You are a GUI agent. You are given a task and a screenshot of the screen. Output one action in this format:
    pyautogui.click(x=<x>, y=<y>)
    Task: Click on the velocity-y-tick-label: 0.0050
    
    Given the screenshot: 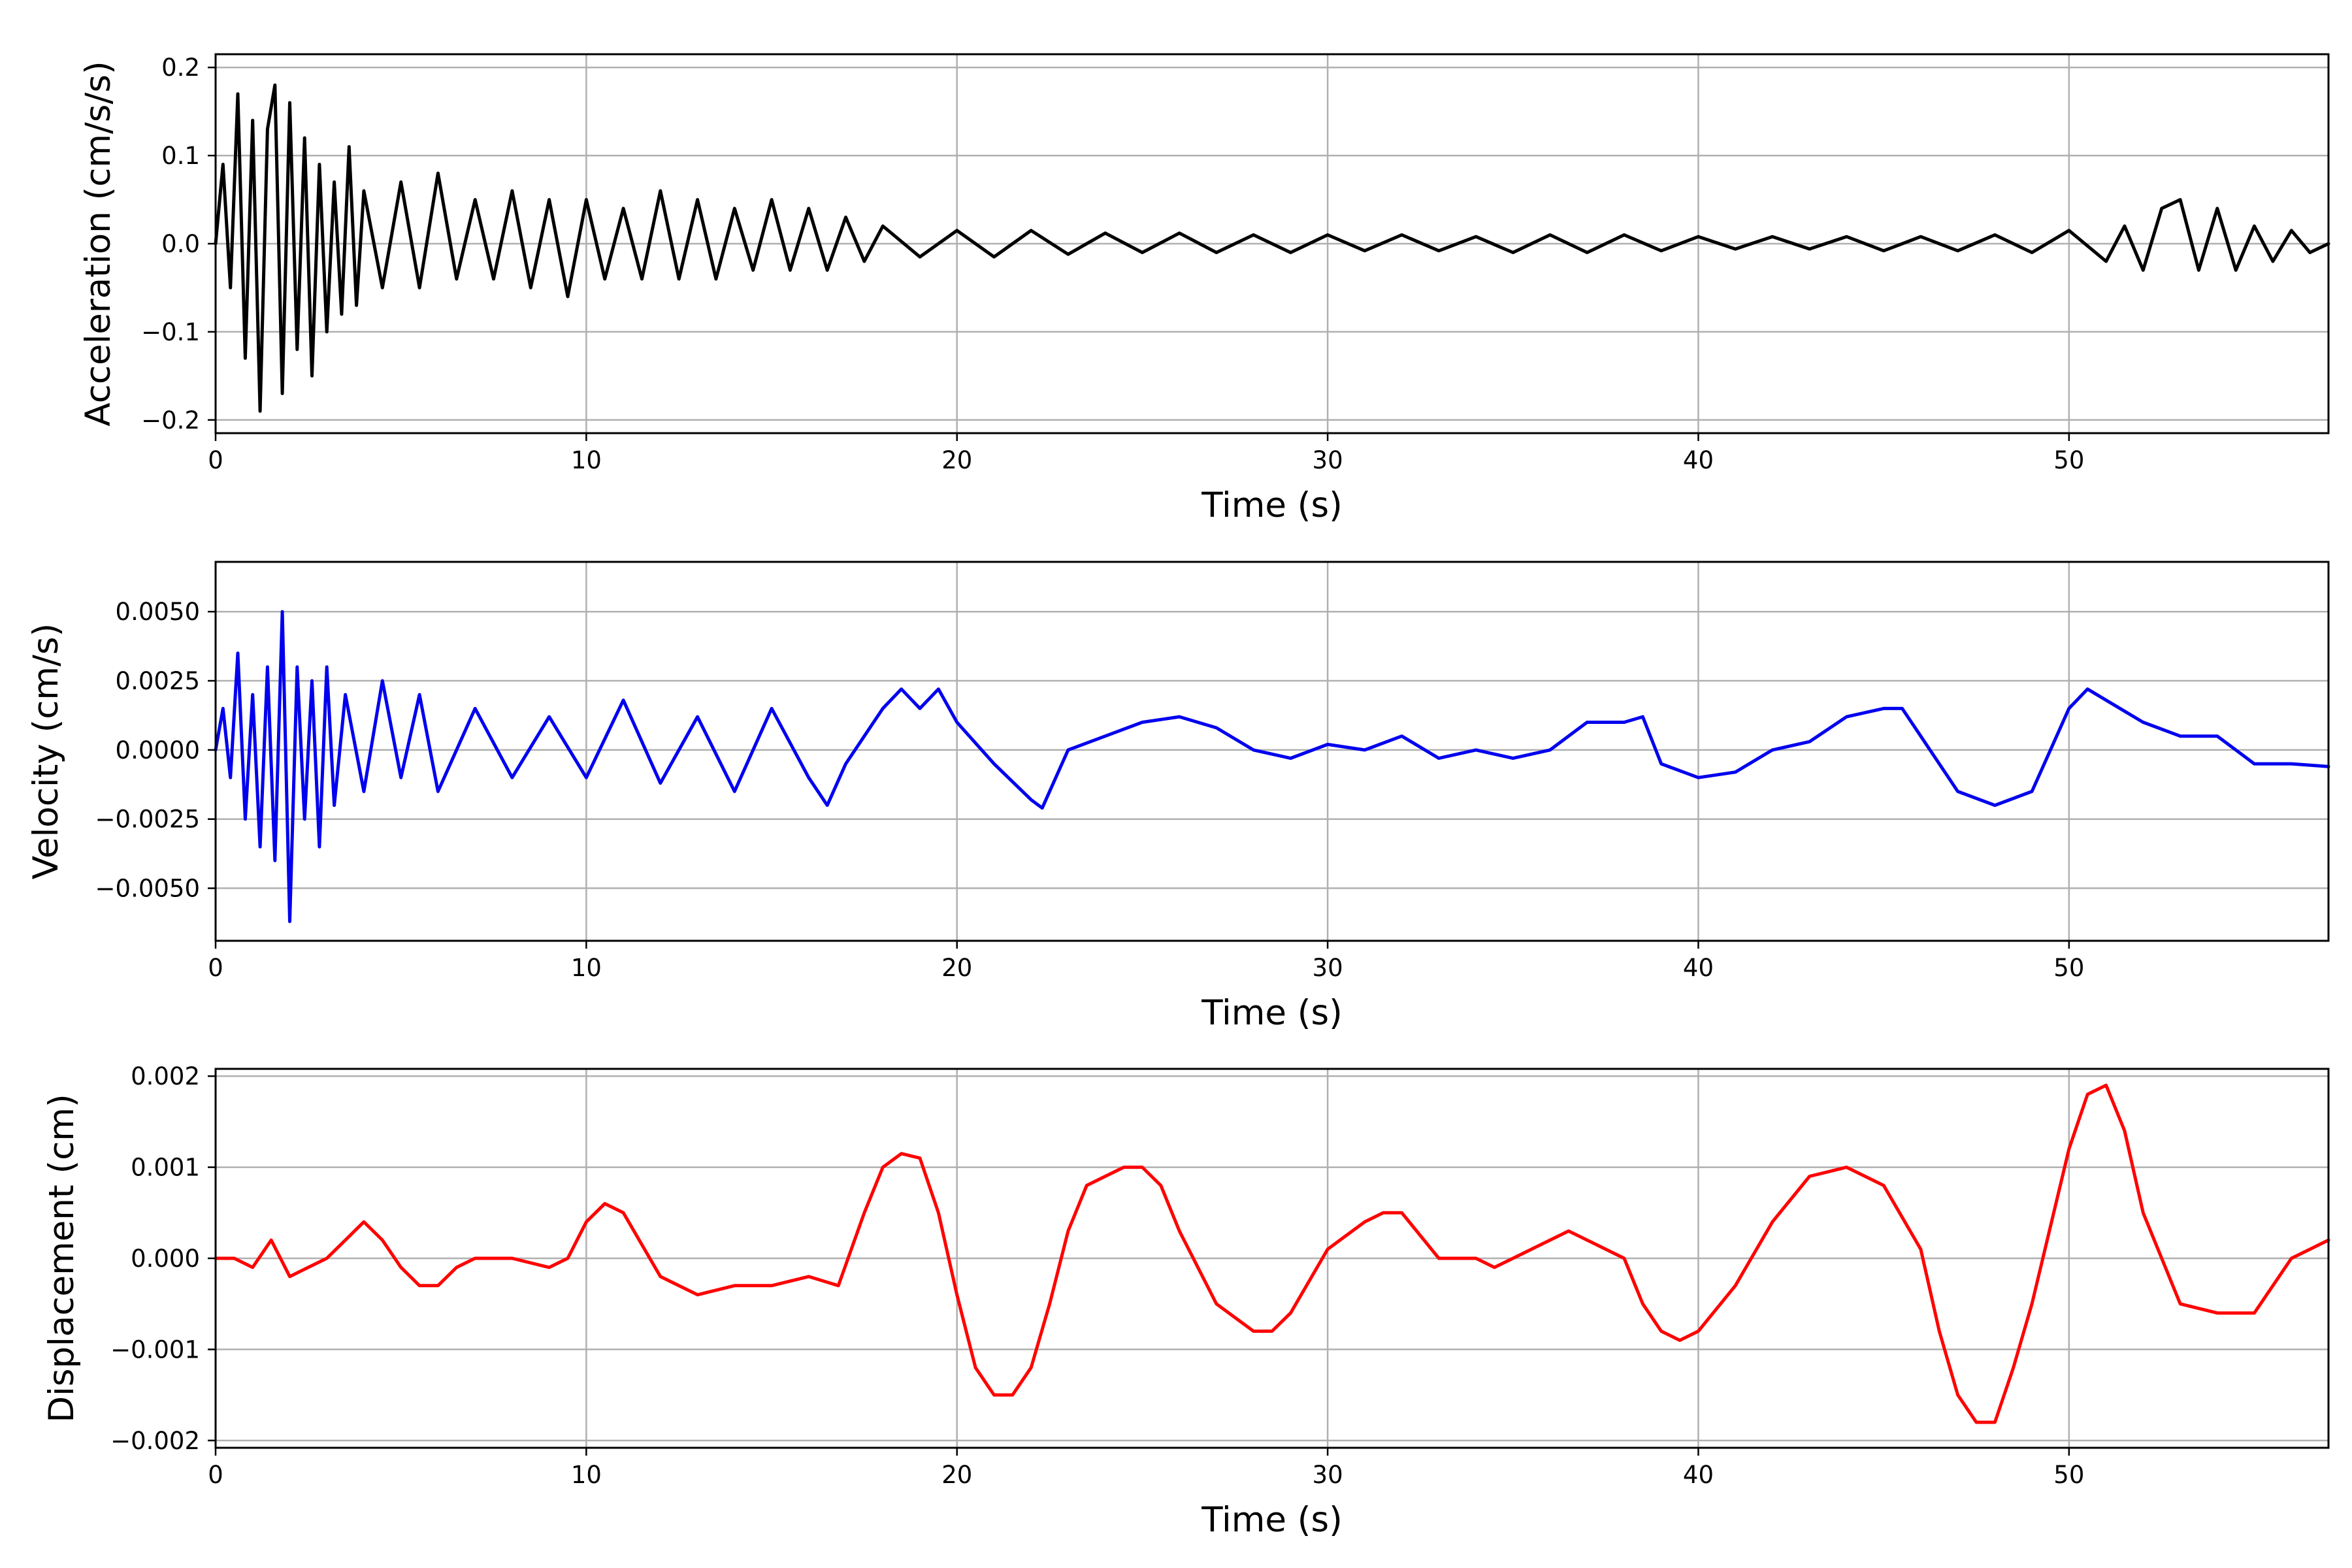 What is the action you would take?
    pyautogui.click(x=158, y=612)
    